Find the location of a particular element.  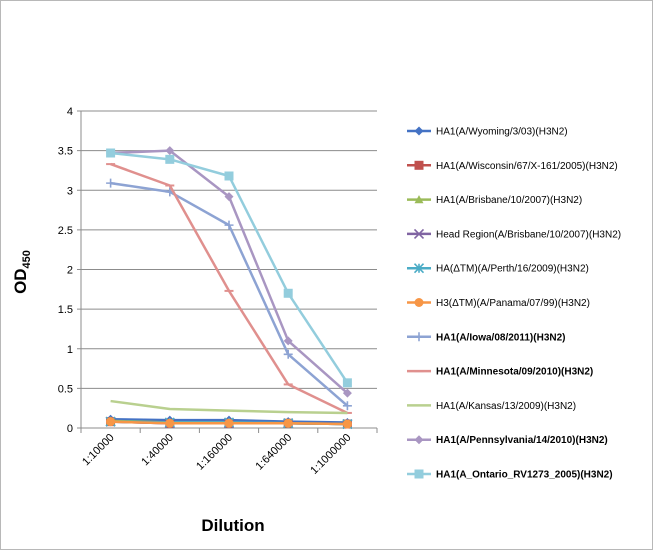

legend-item: HA1(A/Minnesota/09/2010)(H3N2) is located at coordinates (500, 372).